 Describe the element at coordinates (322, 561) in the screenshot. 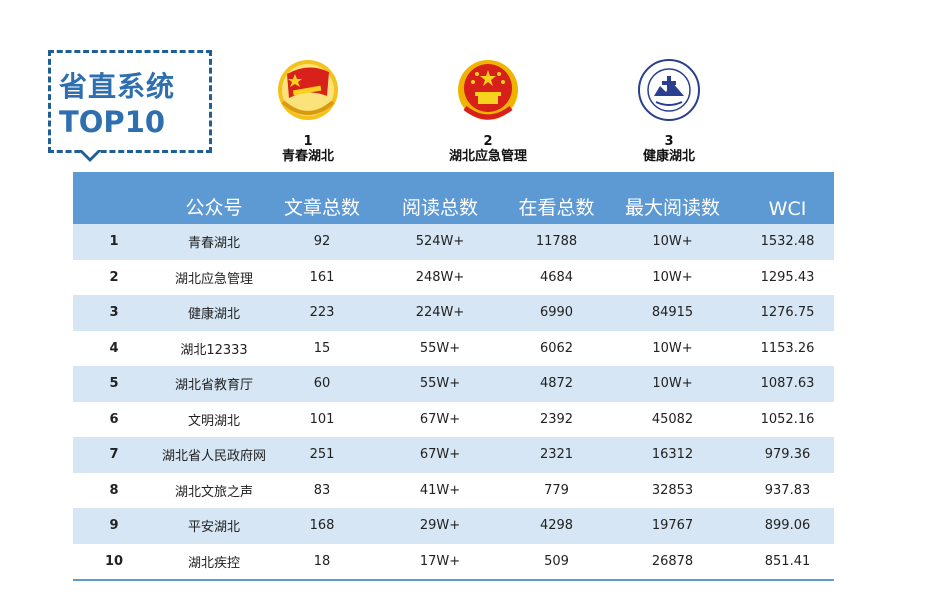

I see `cell-articles: 18` at that location.